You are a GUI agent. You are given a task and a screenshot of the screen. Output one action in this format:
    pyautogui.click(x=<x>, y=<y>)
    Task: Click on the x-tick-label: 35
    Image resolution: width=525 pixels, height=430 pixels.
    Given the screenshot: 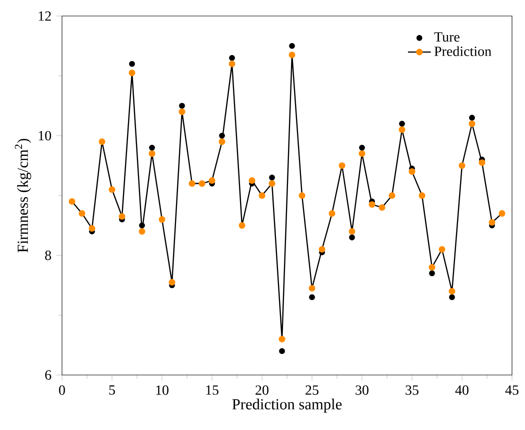 What is the action you would take?
    pyautogui.click(x=412, y=390)
    